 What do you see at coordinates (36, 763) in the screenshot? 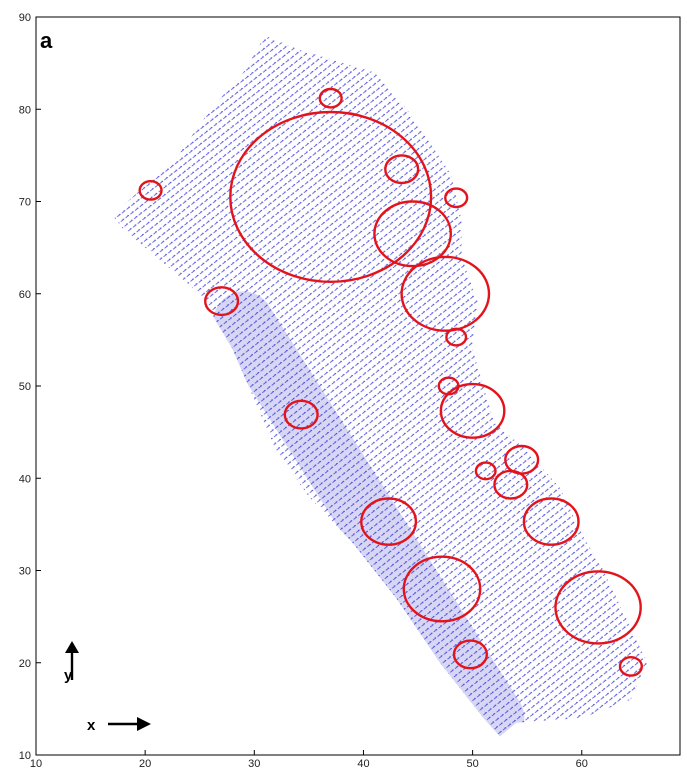
I see `x-tick-label: 10` at bounding box center [36, 763].